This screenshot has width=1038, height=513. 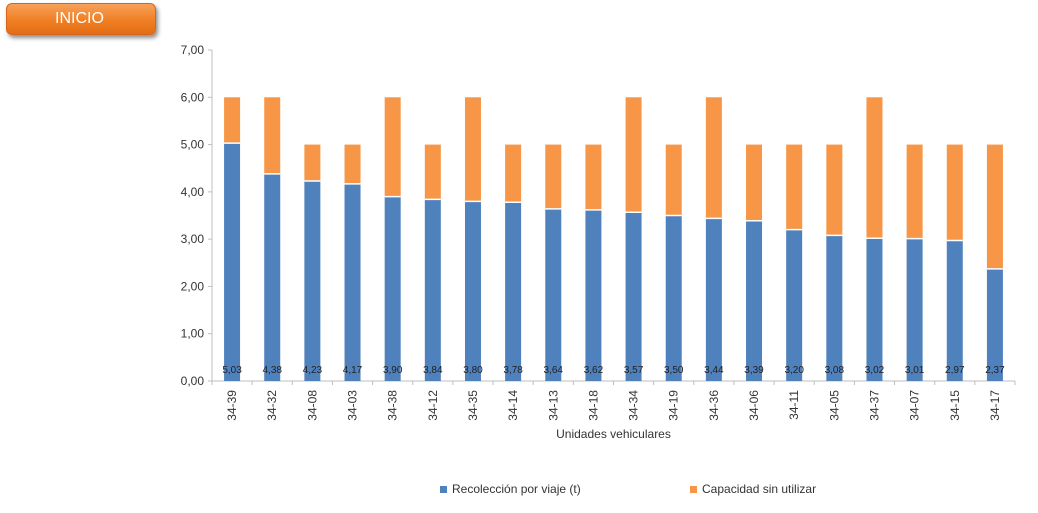 I want to click on x-category-label: 34-06, so click(x=754, y=405).